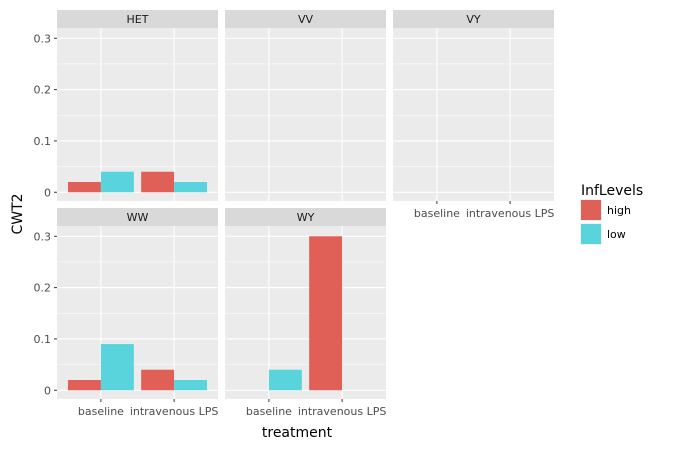  I want to click on legend-title: InfLevels, so click(612, 191).